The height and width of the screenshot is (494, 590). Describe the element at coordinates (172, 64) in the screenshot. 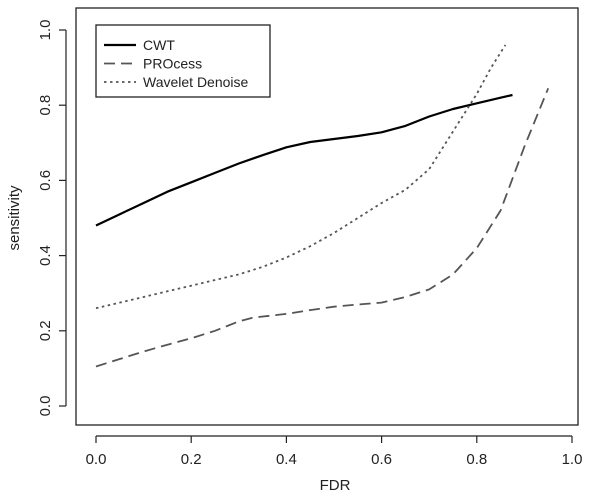

I see `legend-label-process: PROcess` at that location.